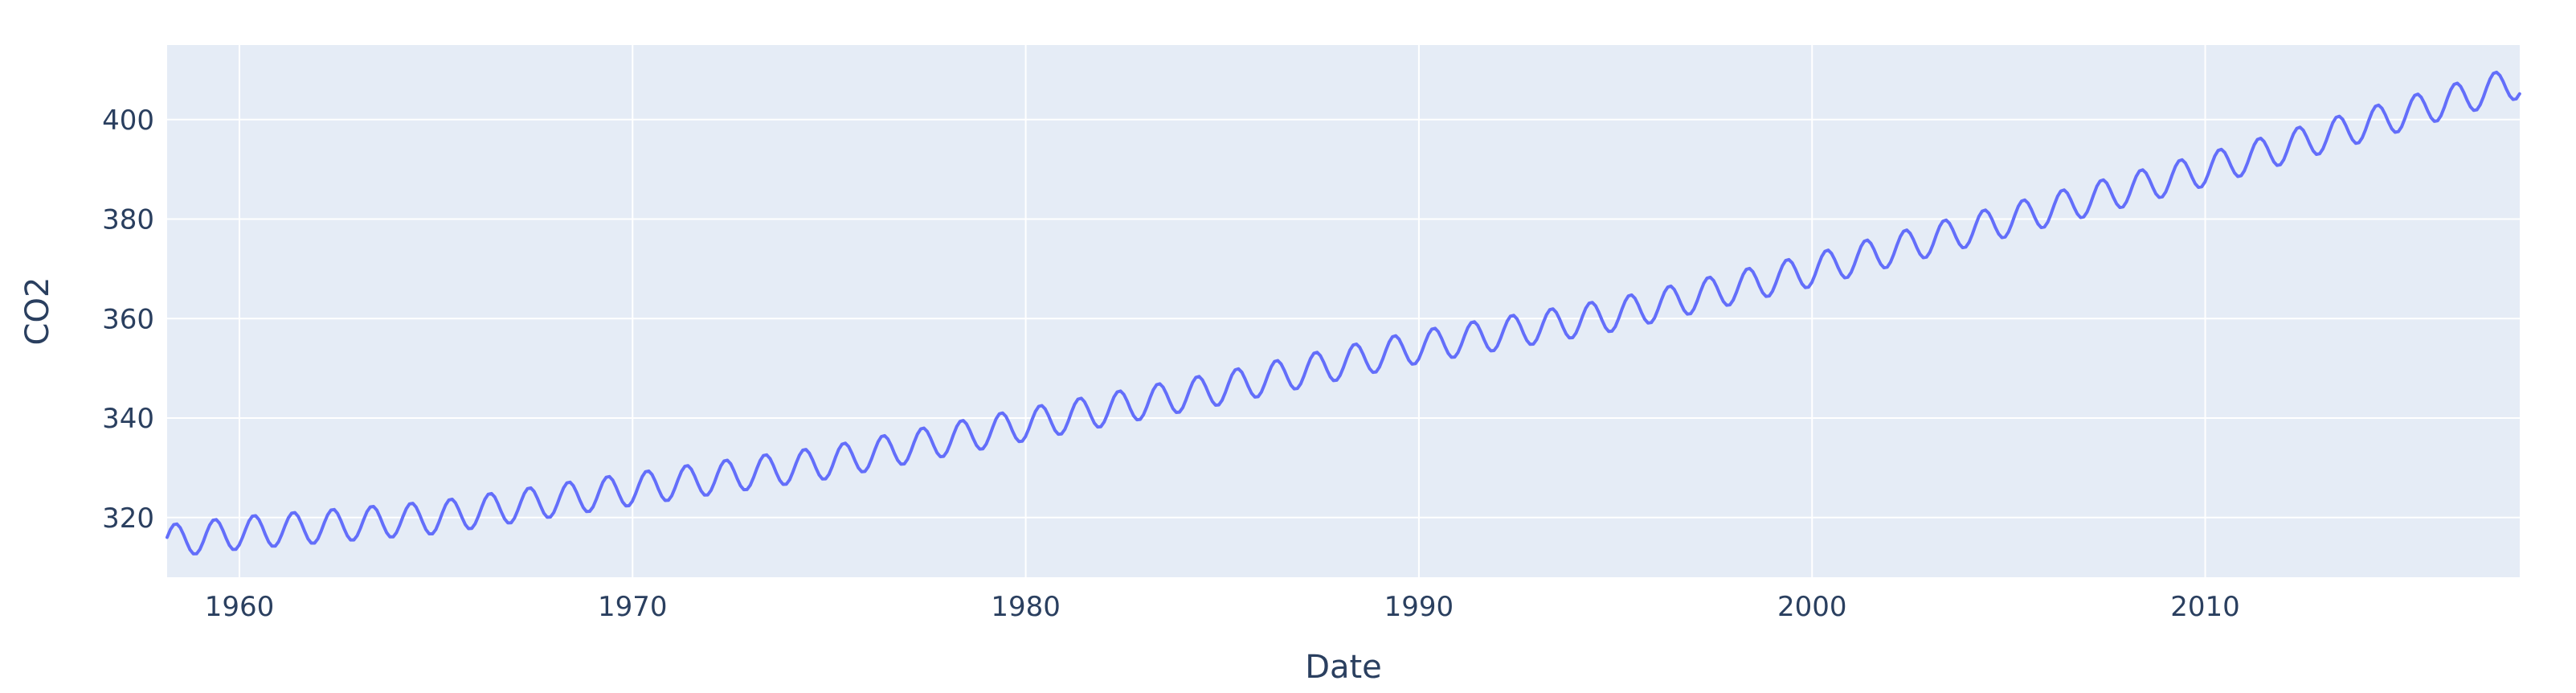 The width and height of the screenshot is (2576, 693). What do you see at coordinates (128, 419) in the screenshot?
I see `y-tick-label: 340` at bounding box center [128, 419].